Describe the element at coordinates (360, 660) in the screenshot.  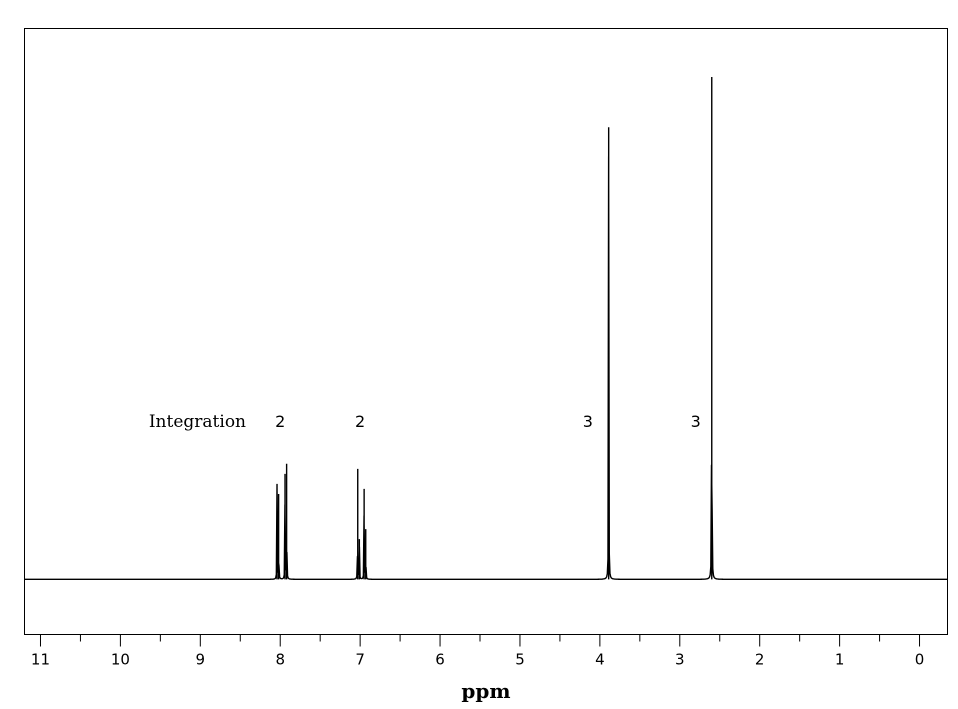
I see `x-tick-label: 7` at that location.